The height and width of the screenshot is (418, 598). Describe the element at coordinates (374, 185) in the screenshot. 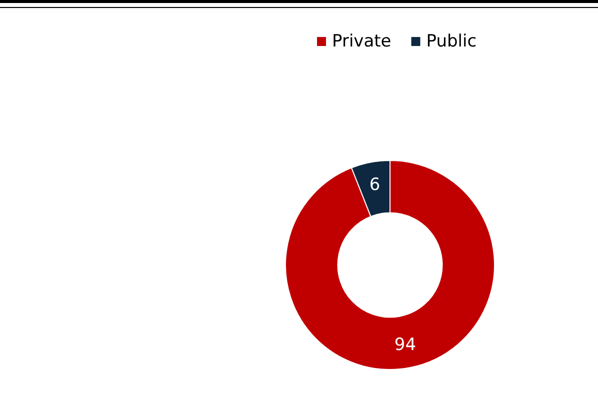

I see `data-label: 6` at that location.